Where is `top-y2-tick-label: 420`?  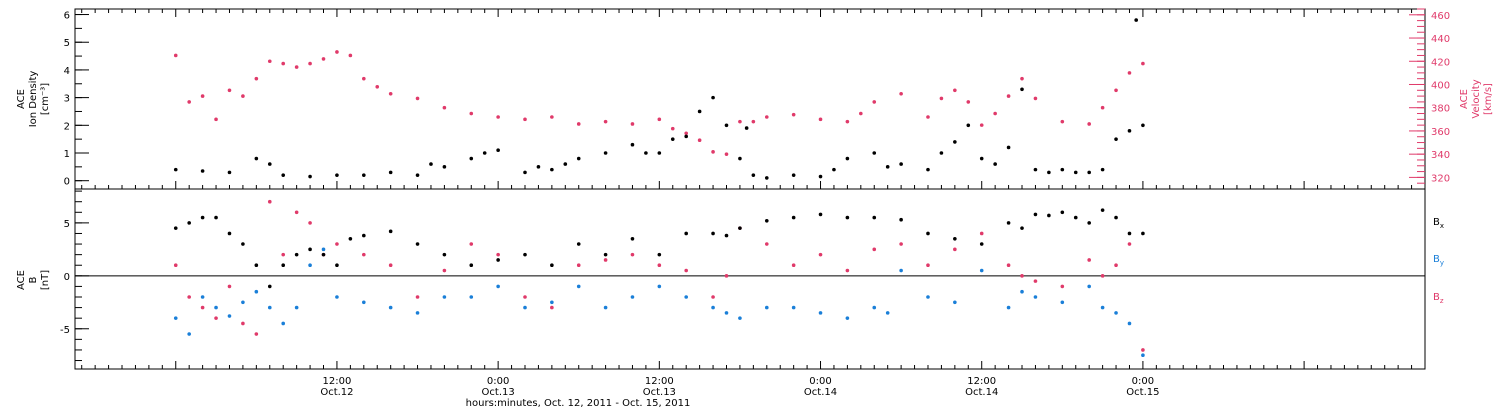 top-y2-tick-label: 420 is located at coordinates (1440, 62).